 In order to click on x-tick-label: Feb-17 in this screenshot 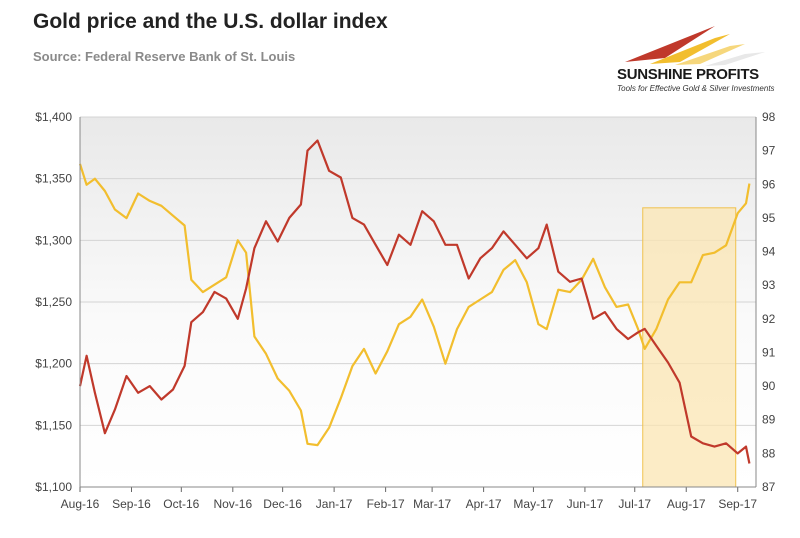, I will do `click(386, 504)`.